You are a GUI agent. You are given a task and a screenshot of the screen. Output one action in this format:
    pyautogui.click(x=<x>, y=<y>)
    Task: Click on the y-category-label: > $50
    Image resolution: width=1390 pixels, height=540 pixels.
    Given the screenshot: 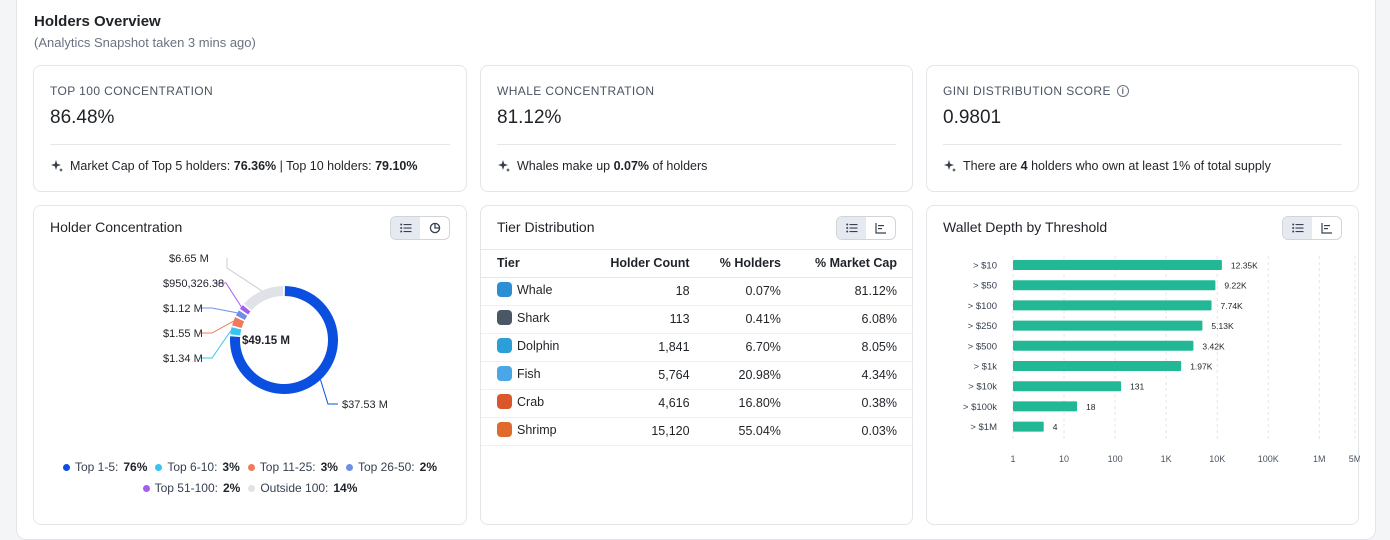 What is the action you would take?
    pyautogui.click(x=985, y=286)
    